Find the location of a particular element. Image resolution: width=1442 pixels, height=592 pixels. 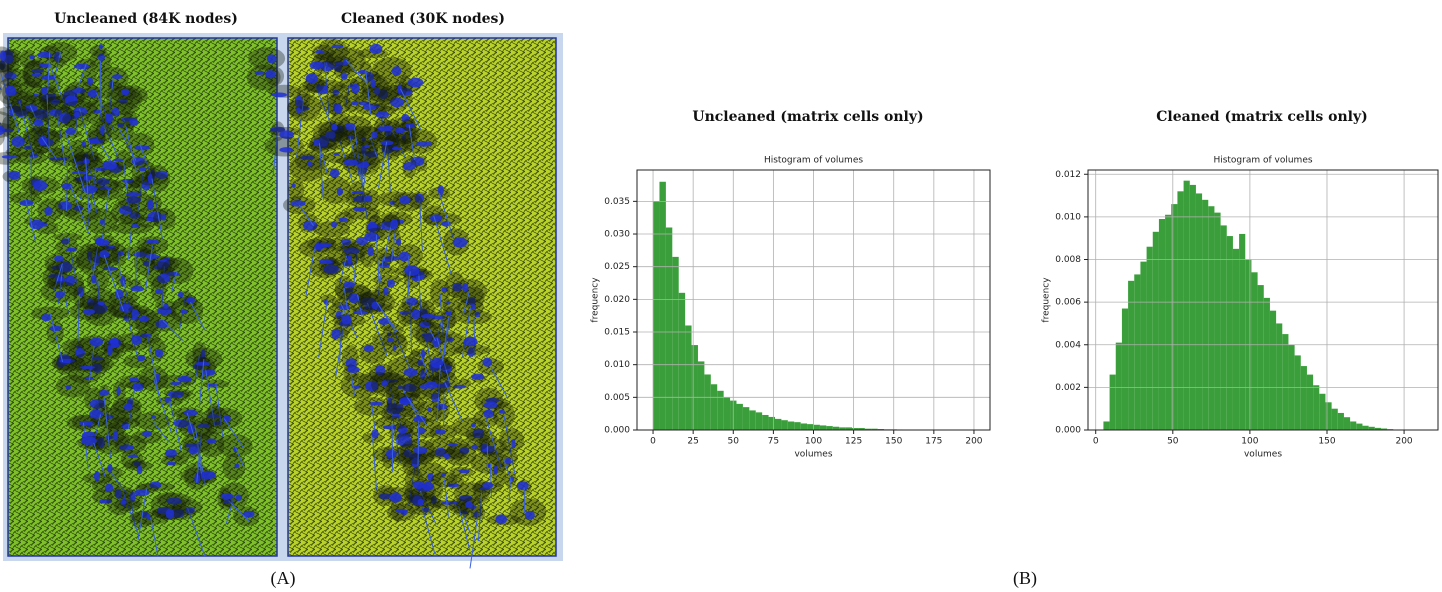

x-tick-label: 75 is located at coordinates (773, 442).